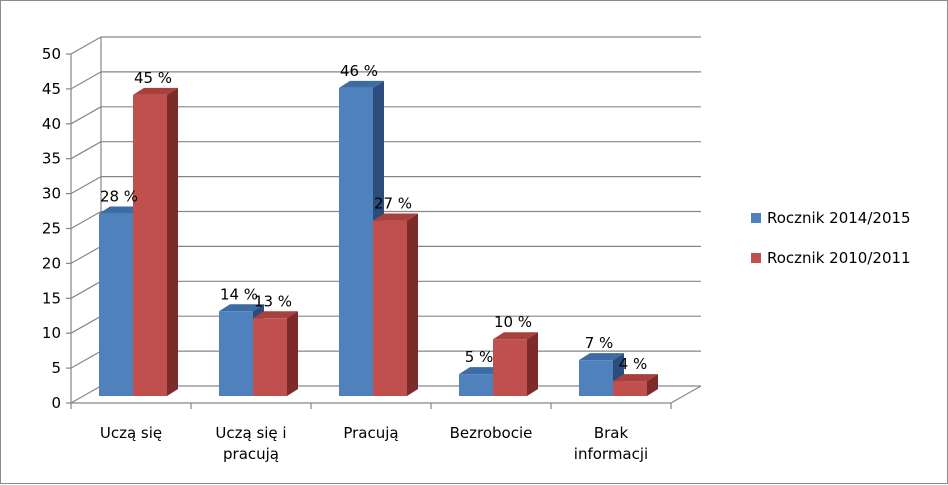 Image resolution: width=948 pixels, height=485 pixels. Describe the element at coordinates (51, 159) in the screenshot. I see `y-tick-label: 35` at that location.